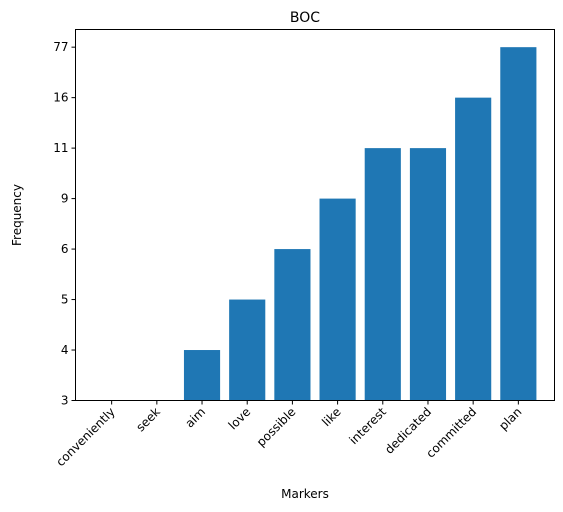 This screenshot has height=512, width=563. What do you see at coordinates (60, 98) in the screenshot?
I see `y-tick-label: 16` at bounding box center [60, 98].